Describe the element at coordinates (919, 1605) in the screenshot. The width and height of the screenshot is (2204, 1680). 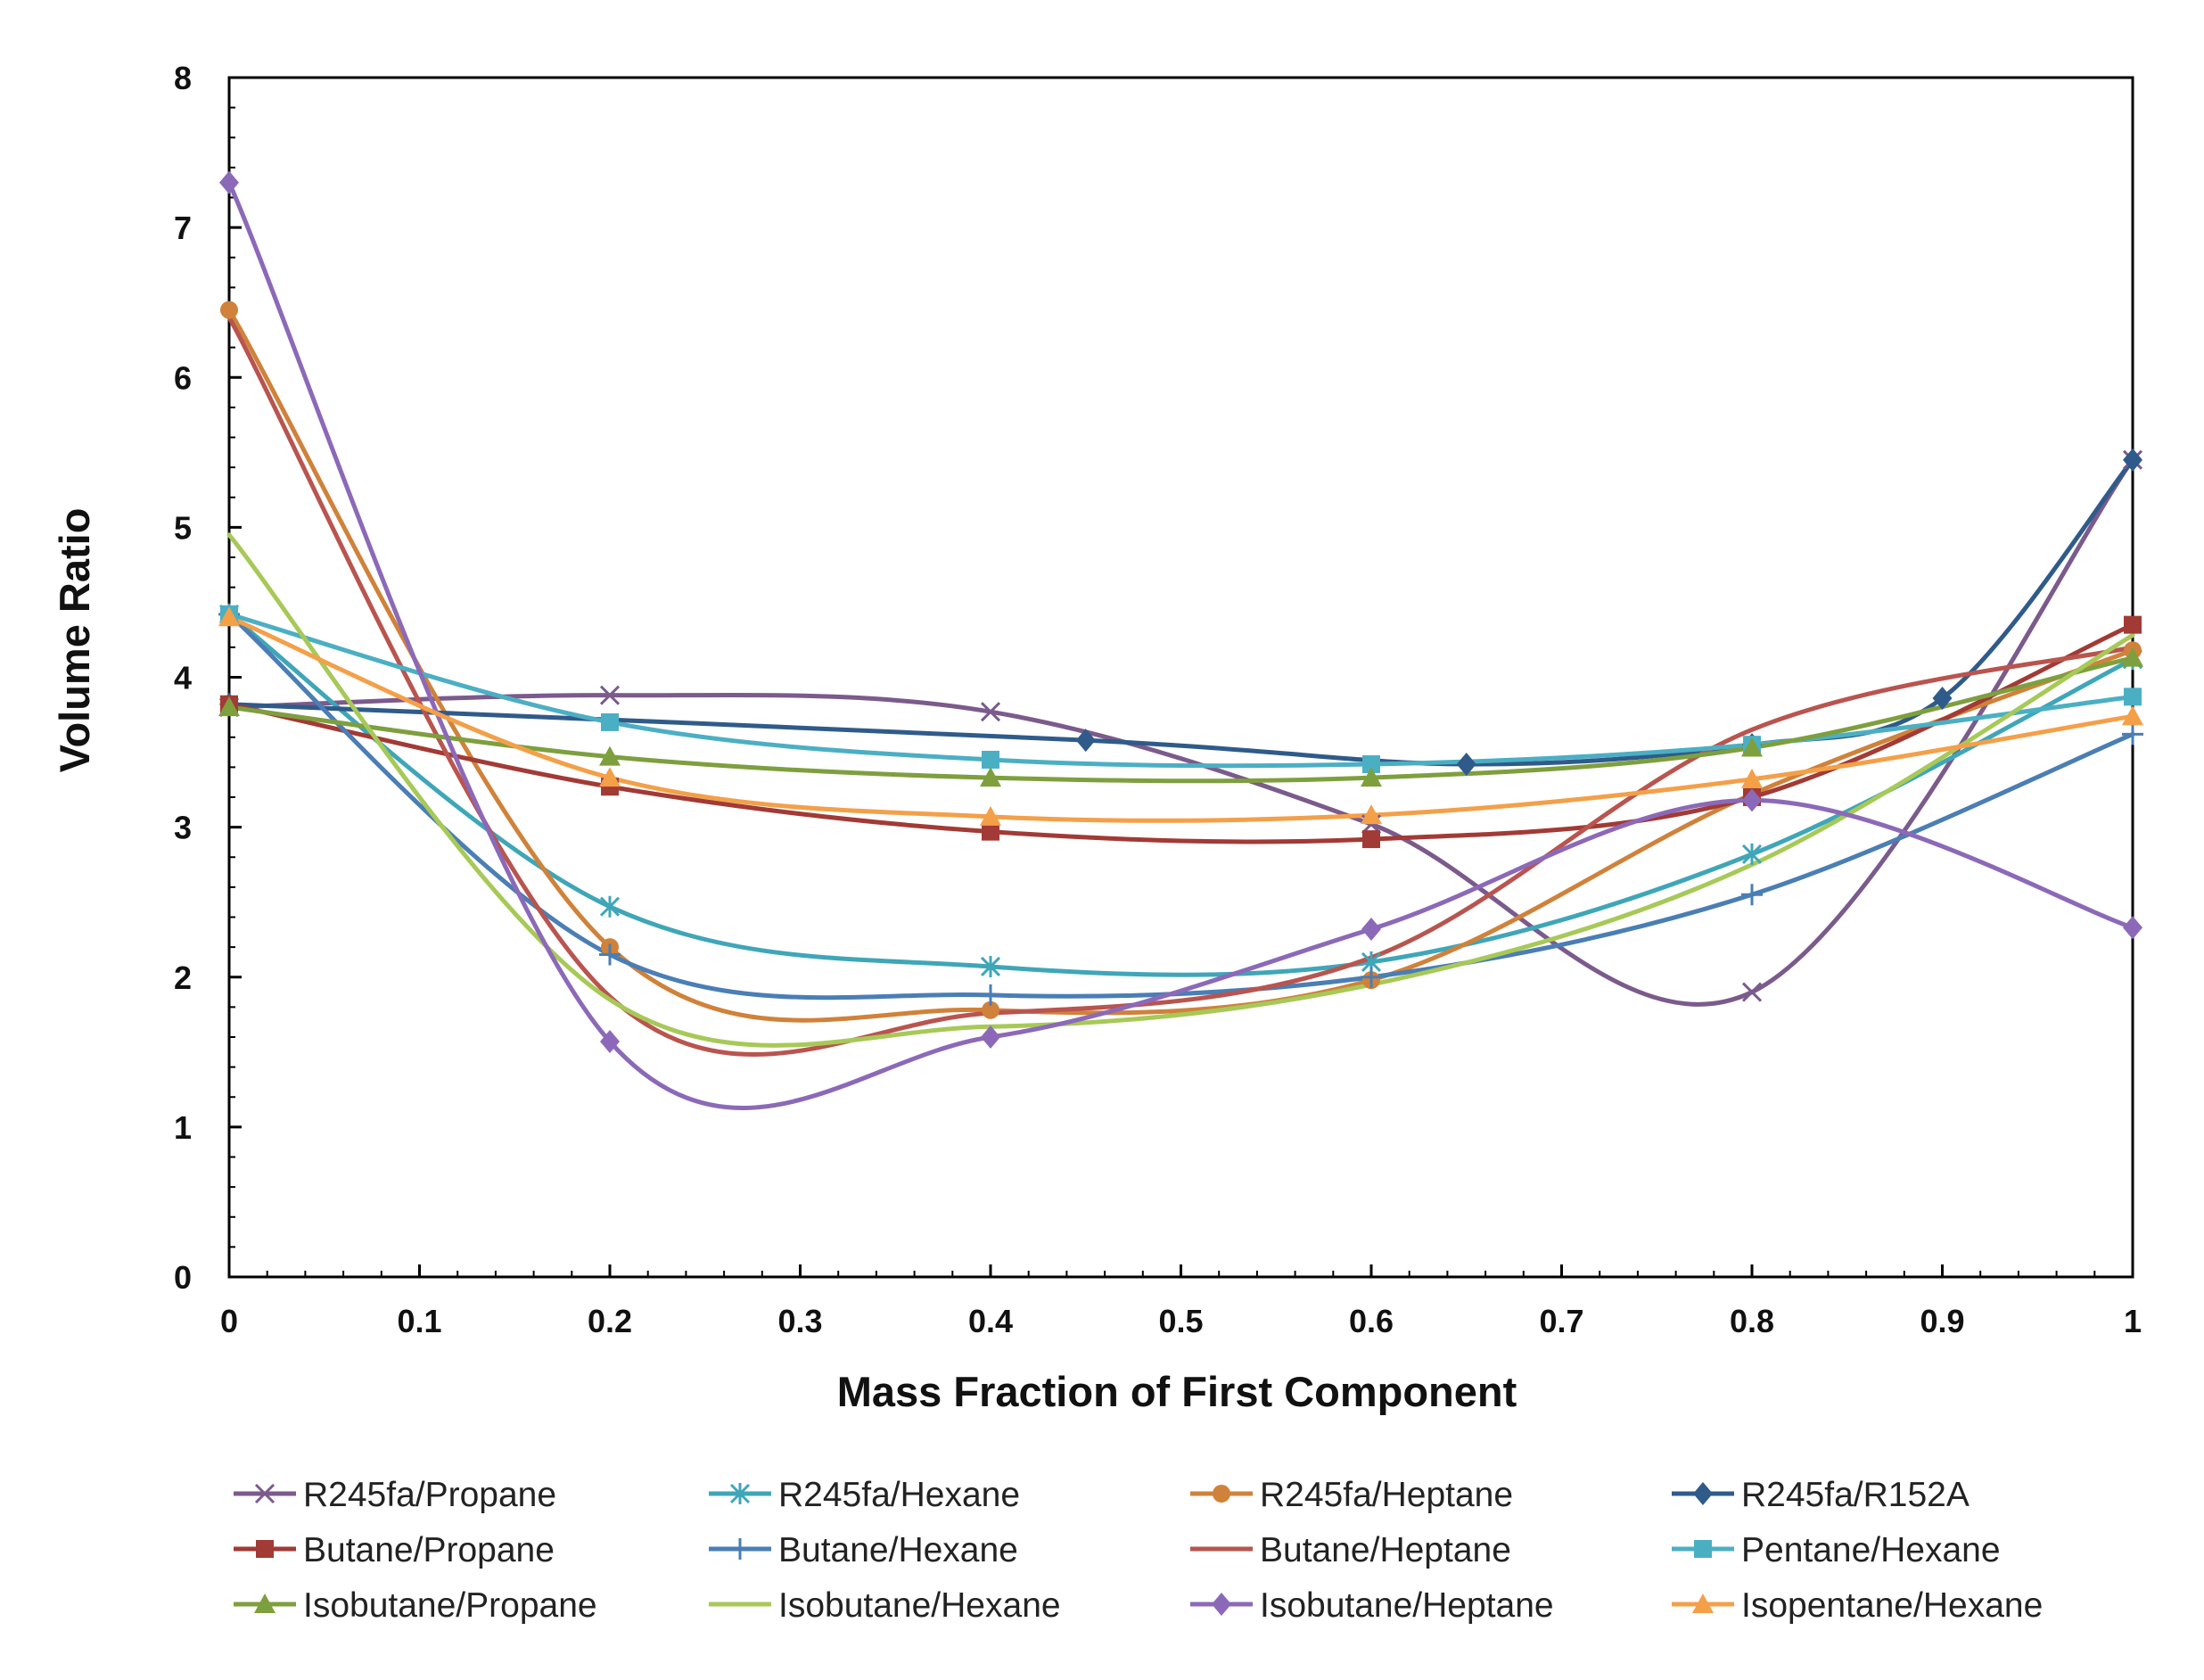
I see `legend-label: Isobutane/Hexane` at that location.